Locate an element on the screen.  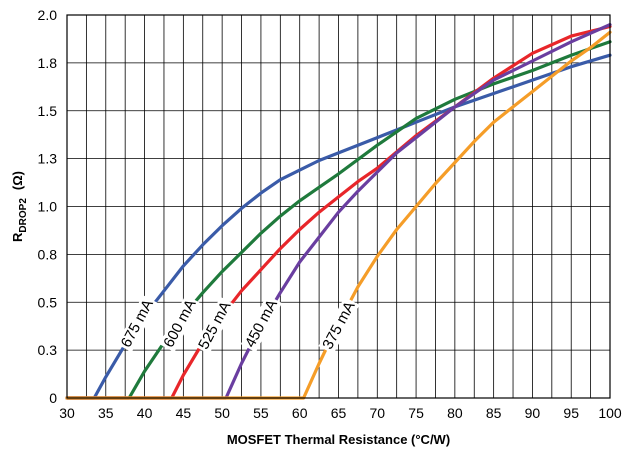
x-tick-label: 55 is located at coordinates (261, 413).